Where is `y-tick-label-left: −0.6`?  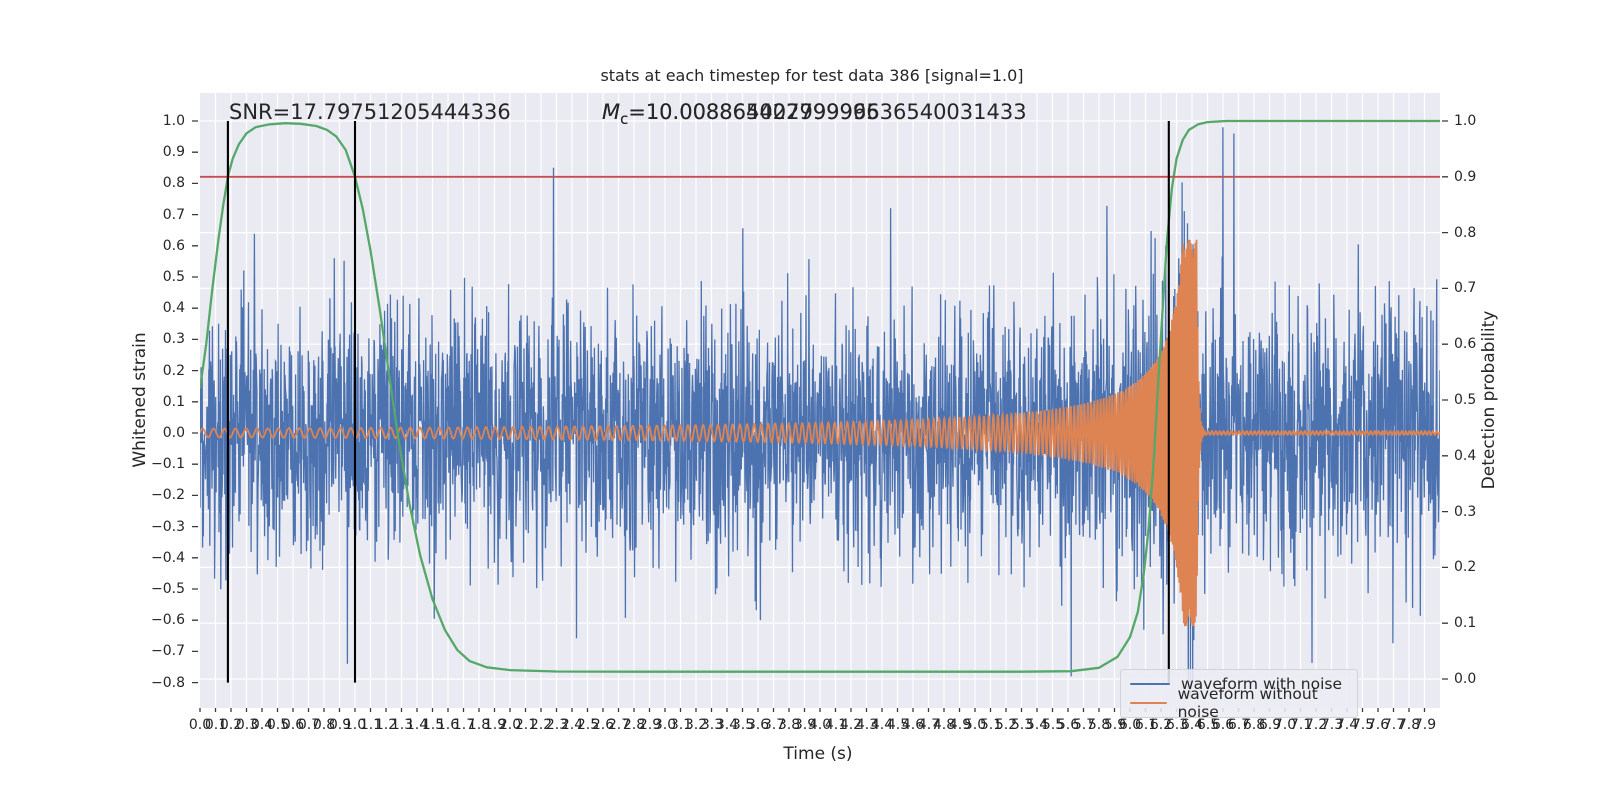
y-tick-label-left: −0.6 is located at coordinates (168, 620).